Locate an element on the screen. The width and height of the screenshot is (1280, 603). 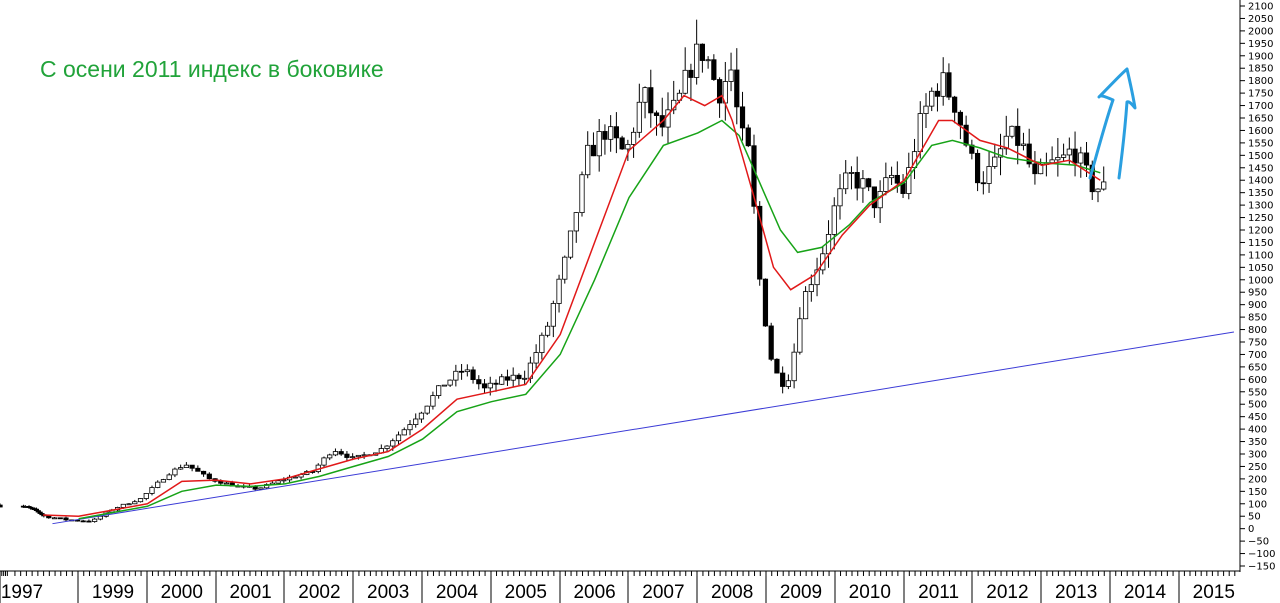
y-tick-label: 1550 is located at coordinates (1260, 143).